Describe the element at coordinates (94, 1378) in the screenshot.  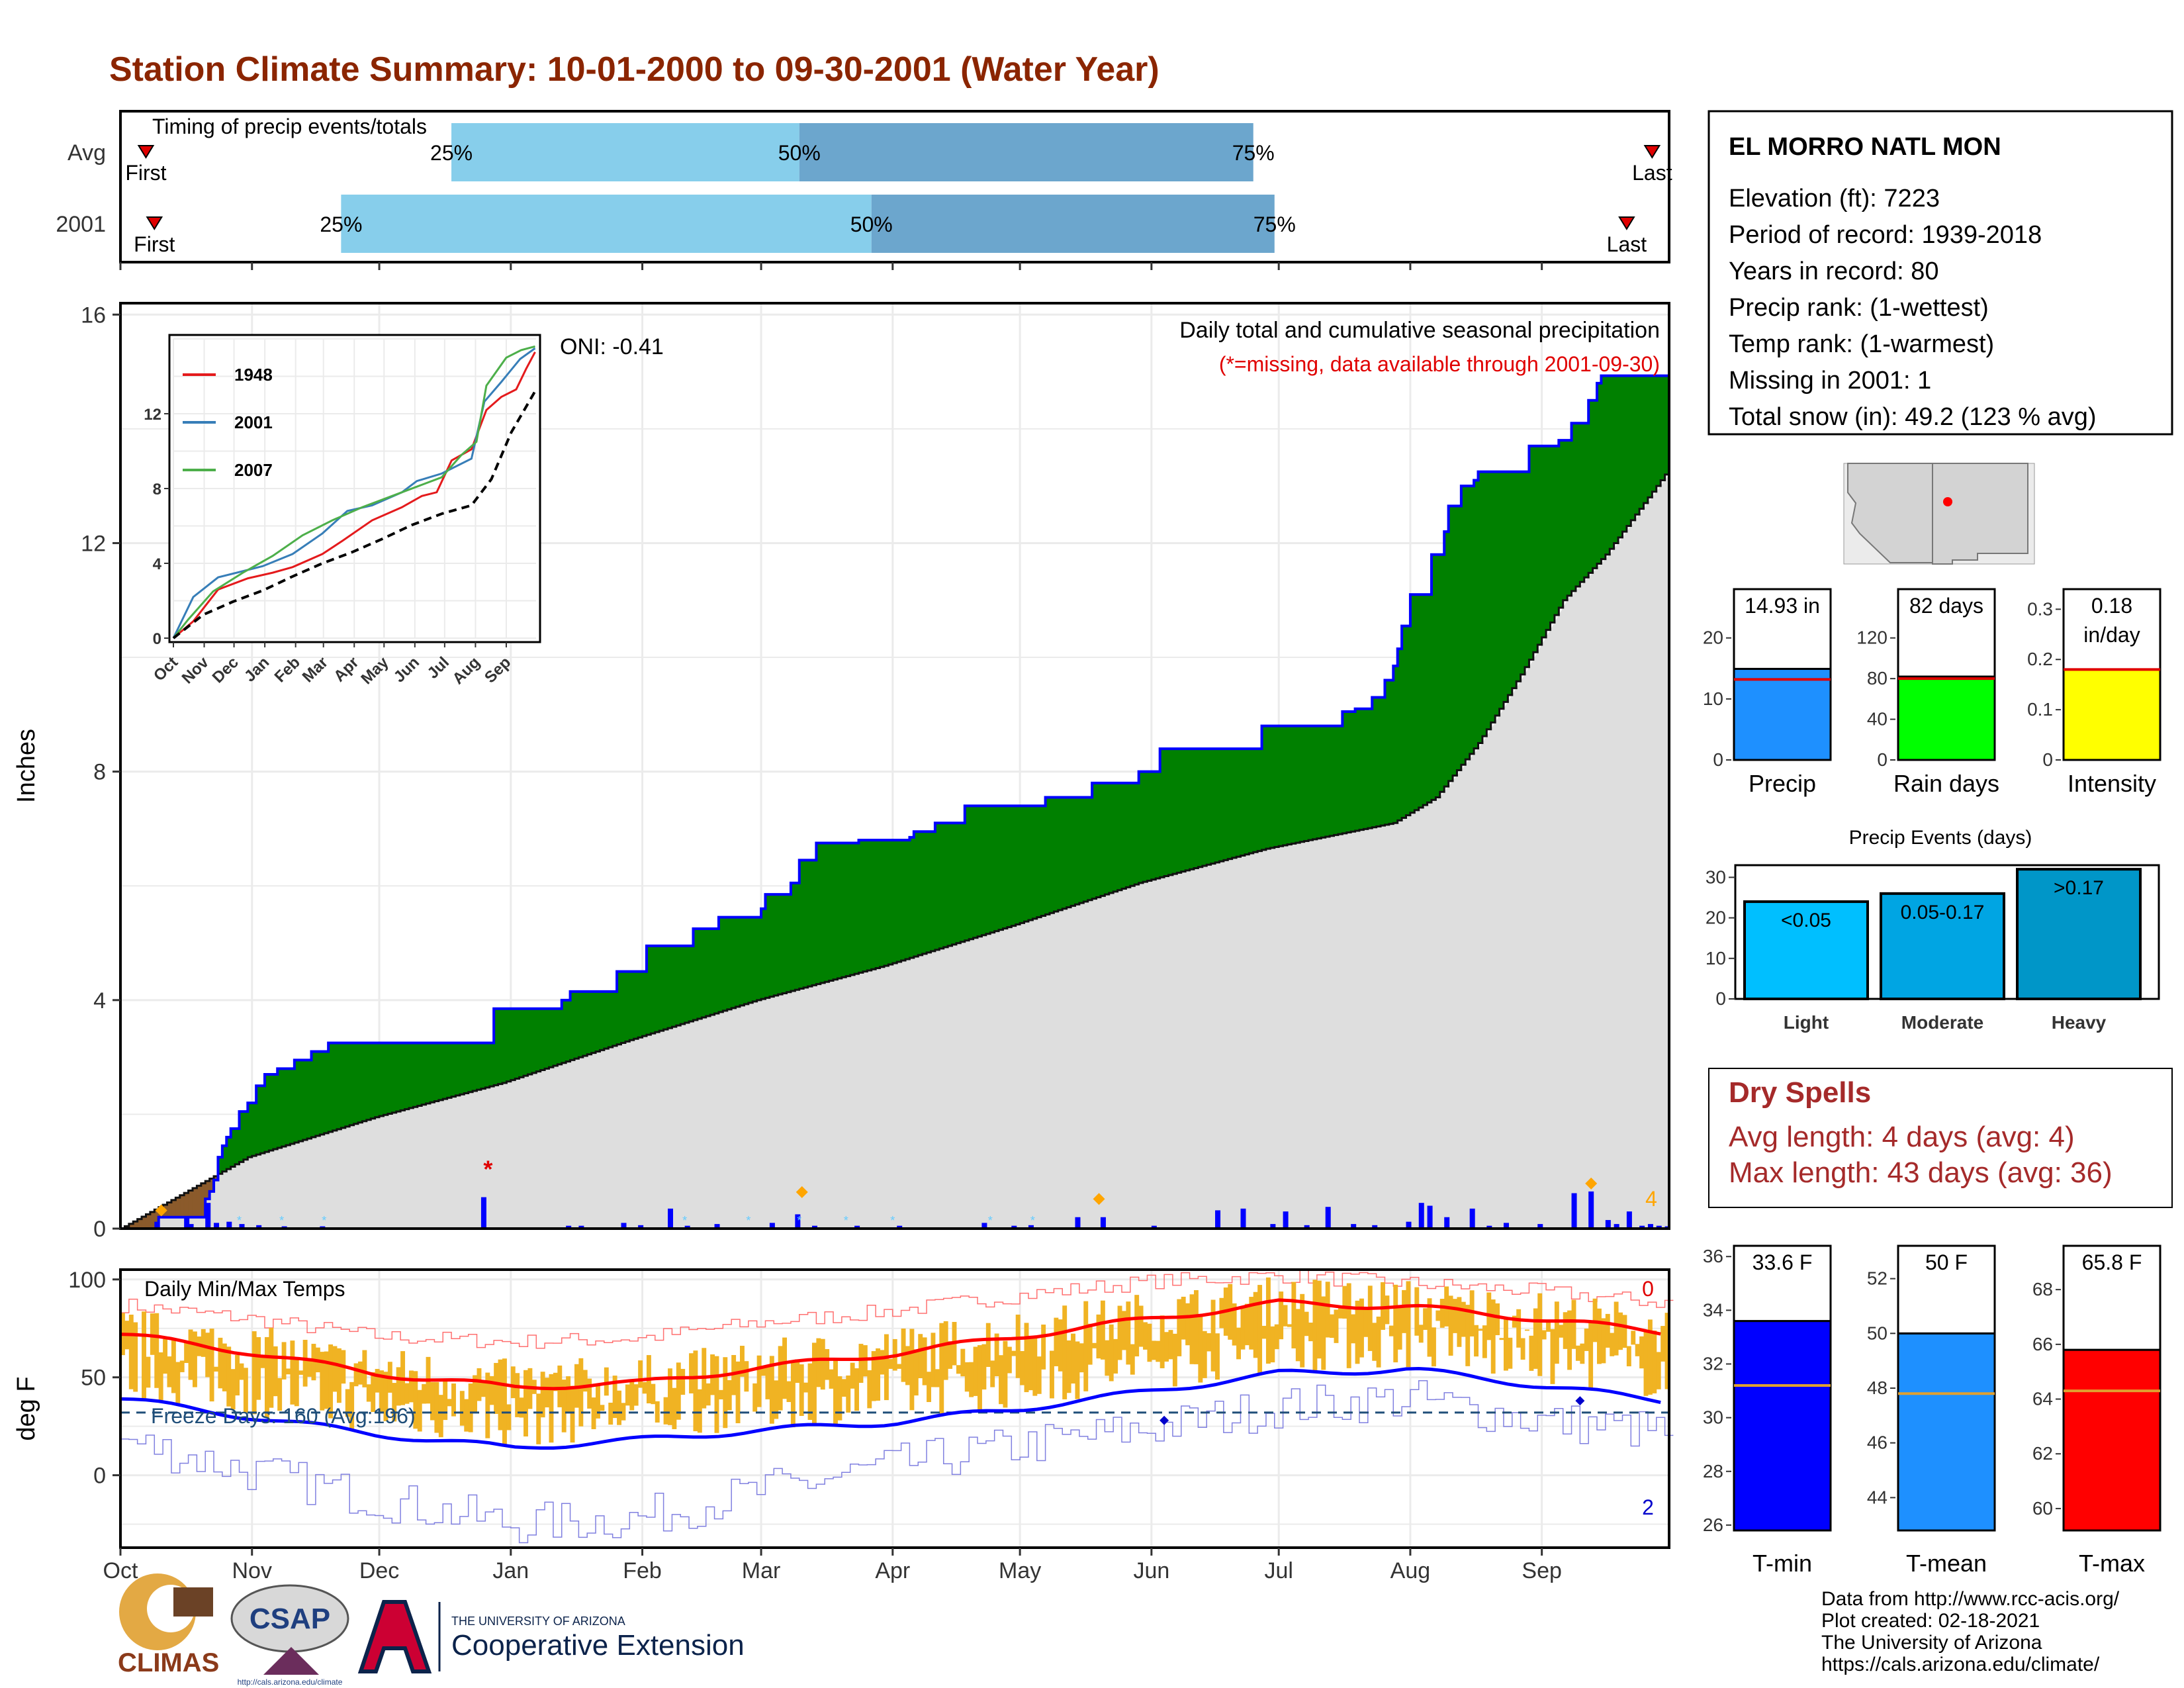
I see `temp-y-axis: 0 50 100` at that location.